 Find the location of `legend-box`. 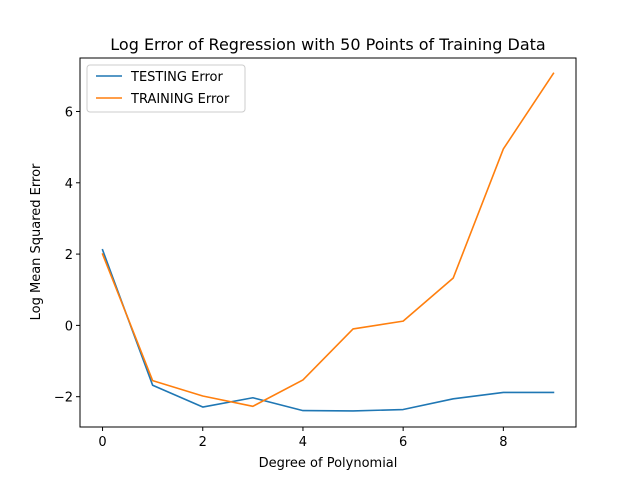

legend-box is located at coordinates (166, 88).